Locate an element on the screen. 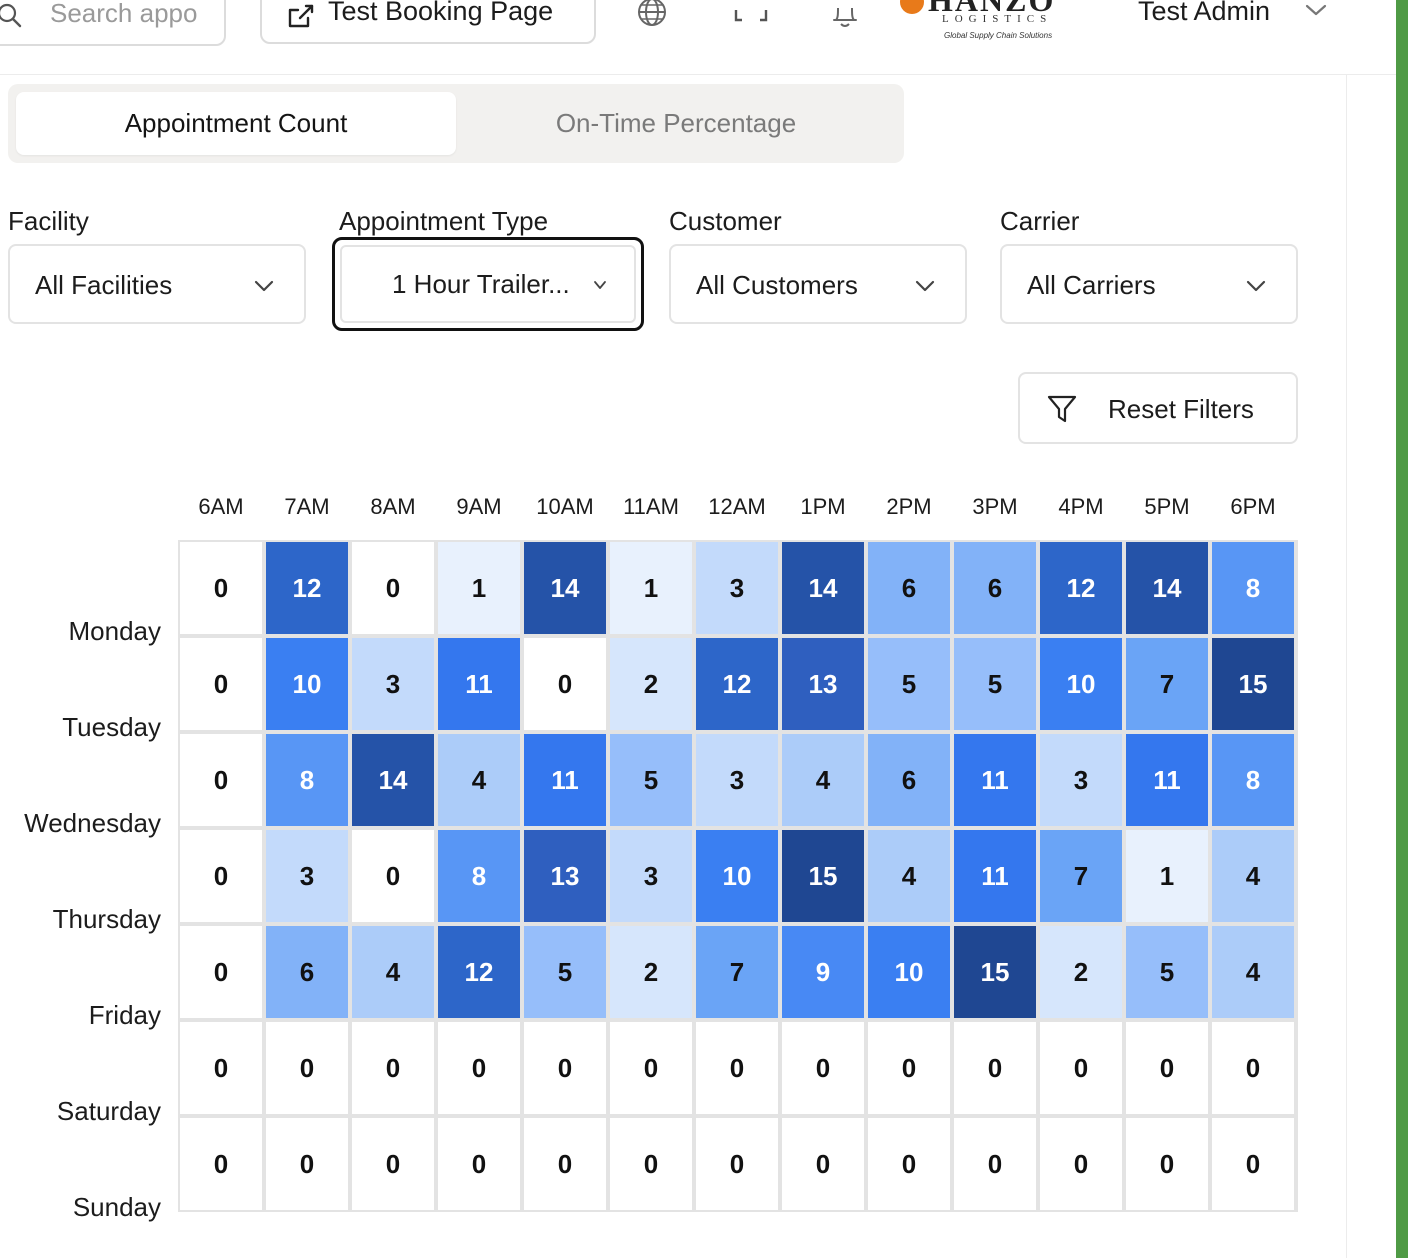  carrier-select: All Carriers is located at coordinates (1149, 284).